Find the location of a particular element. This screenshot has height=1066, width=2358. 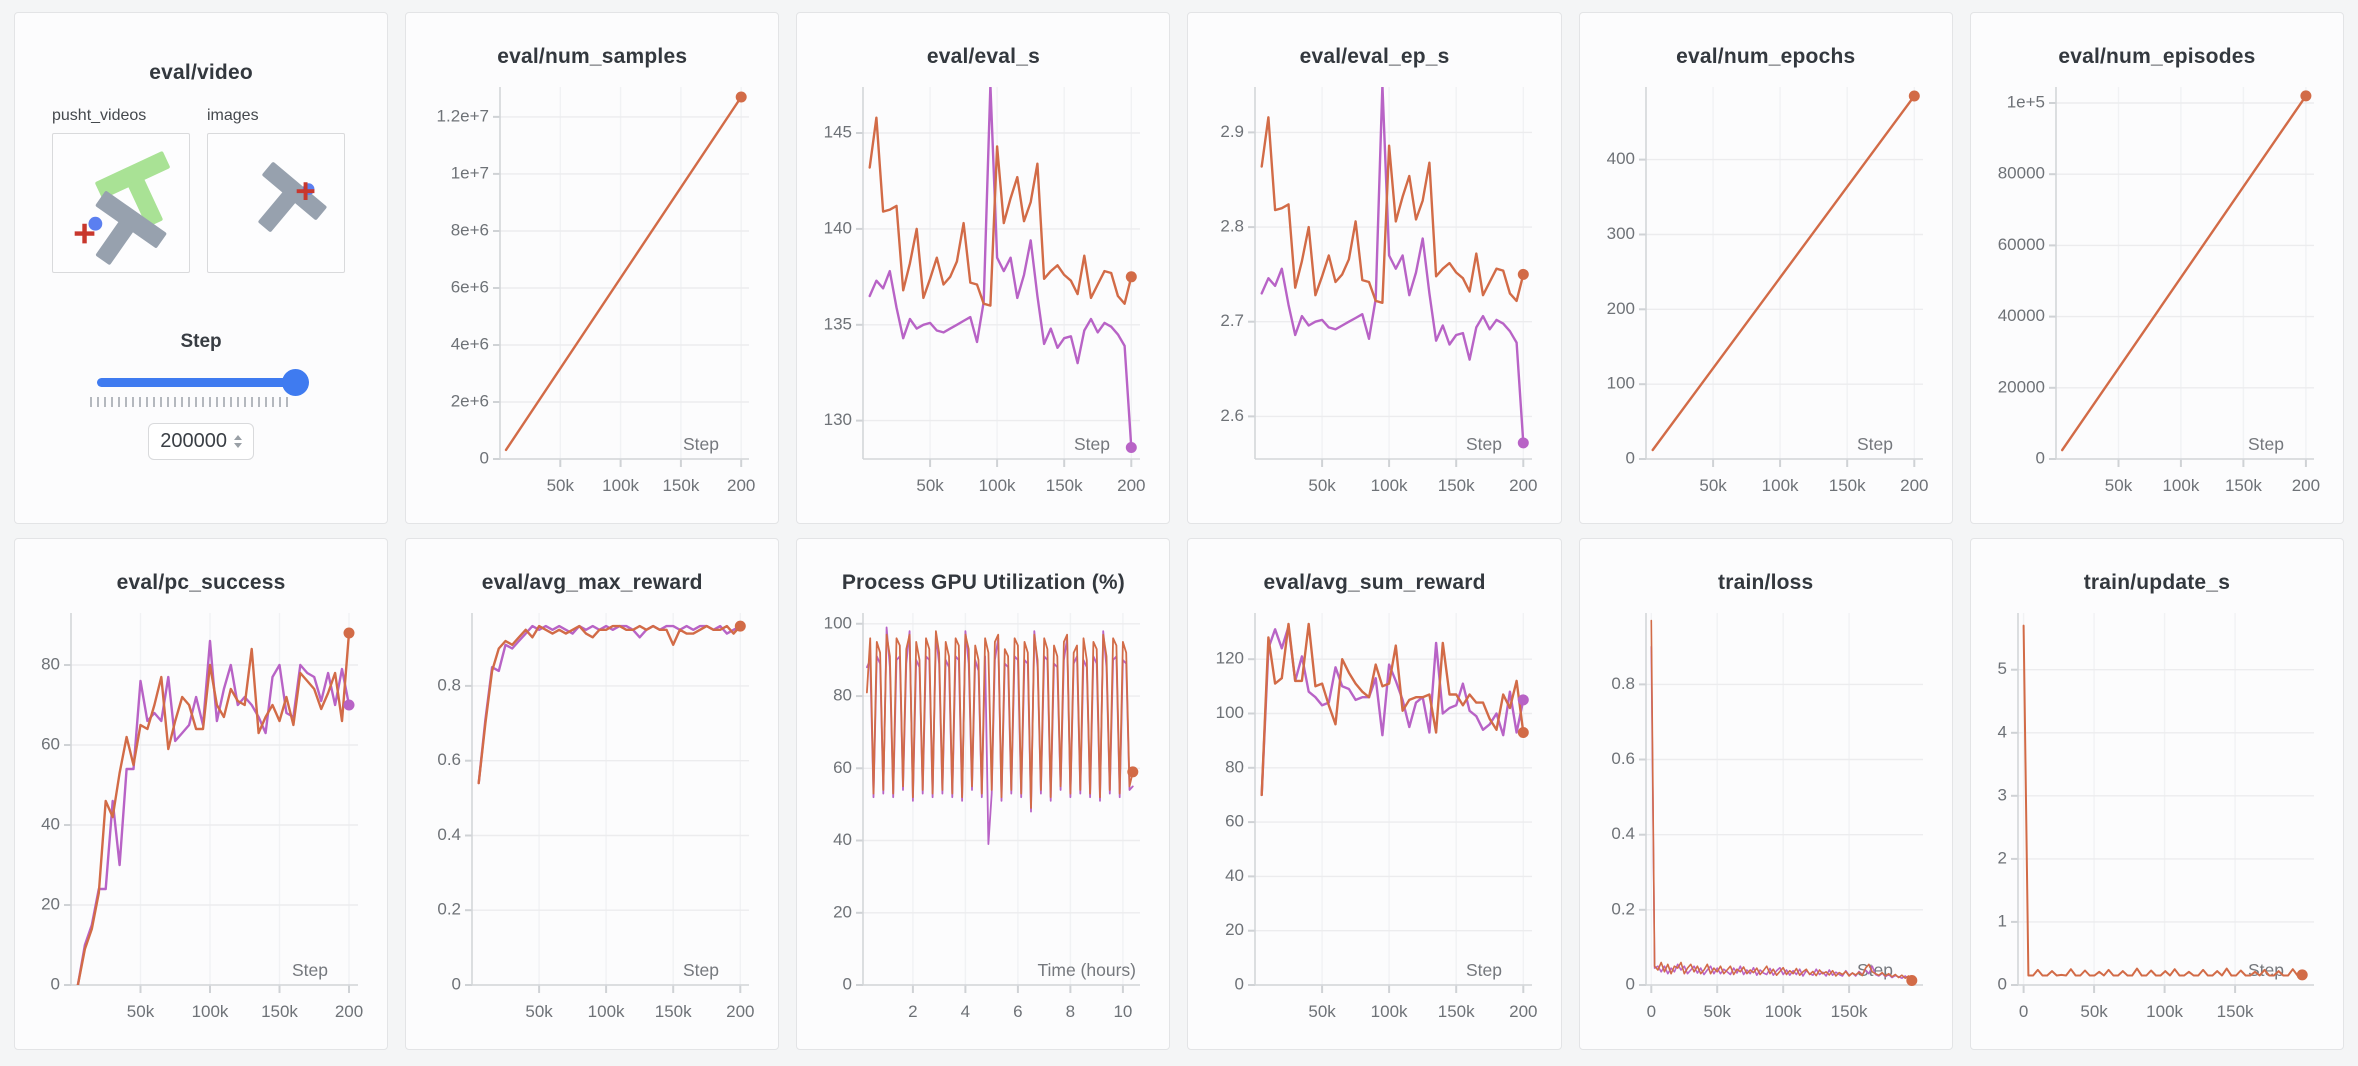

step-up-icon is located at coordinates (237, 437).